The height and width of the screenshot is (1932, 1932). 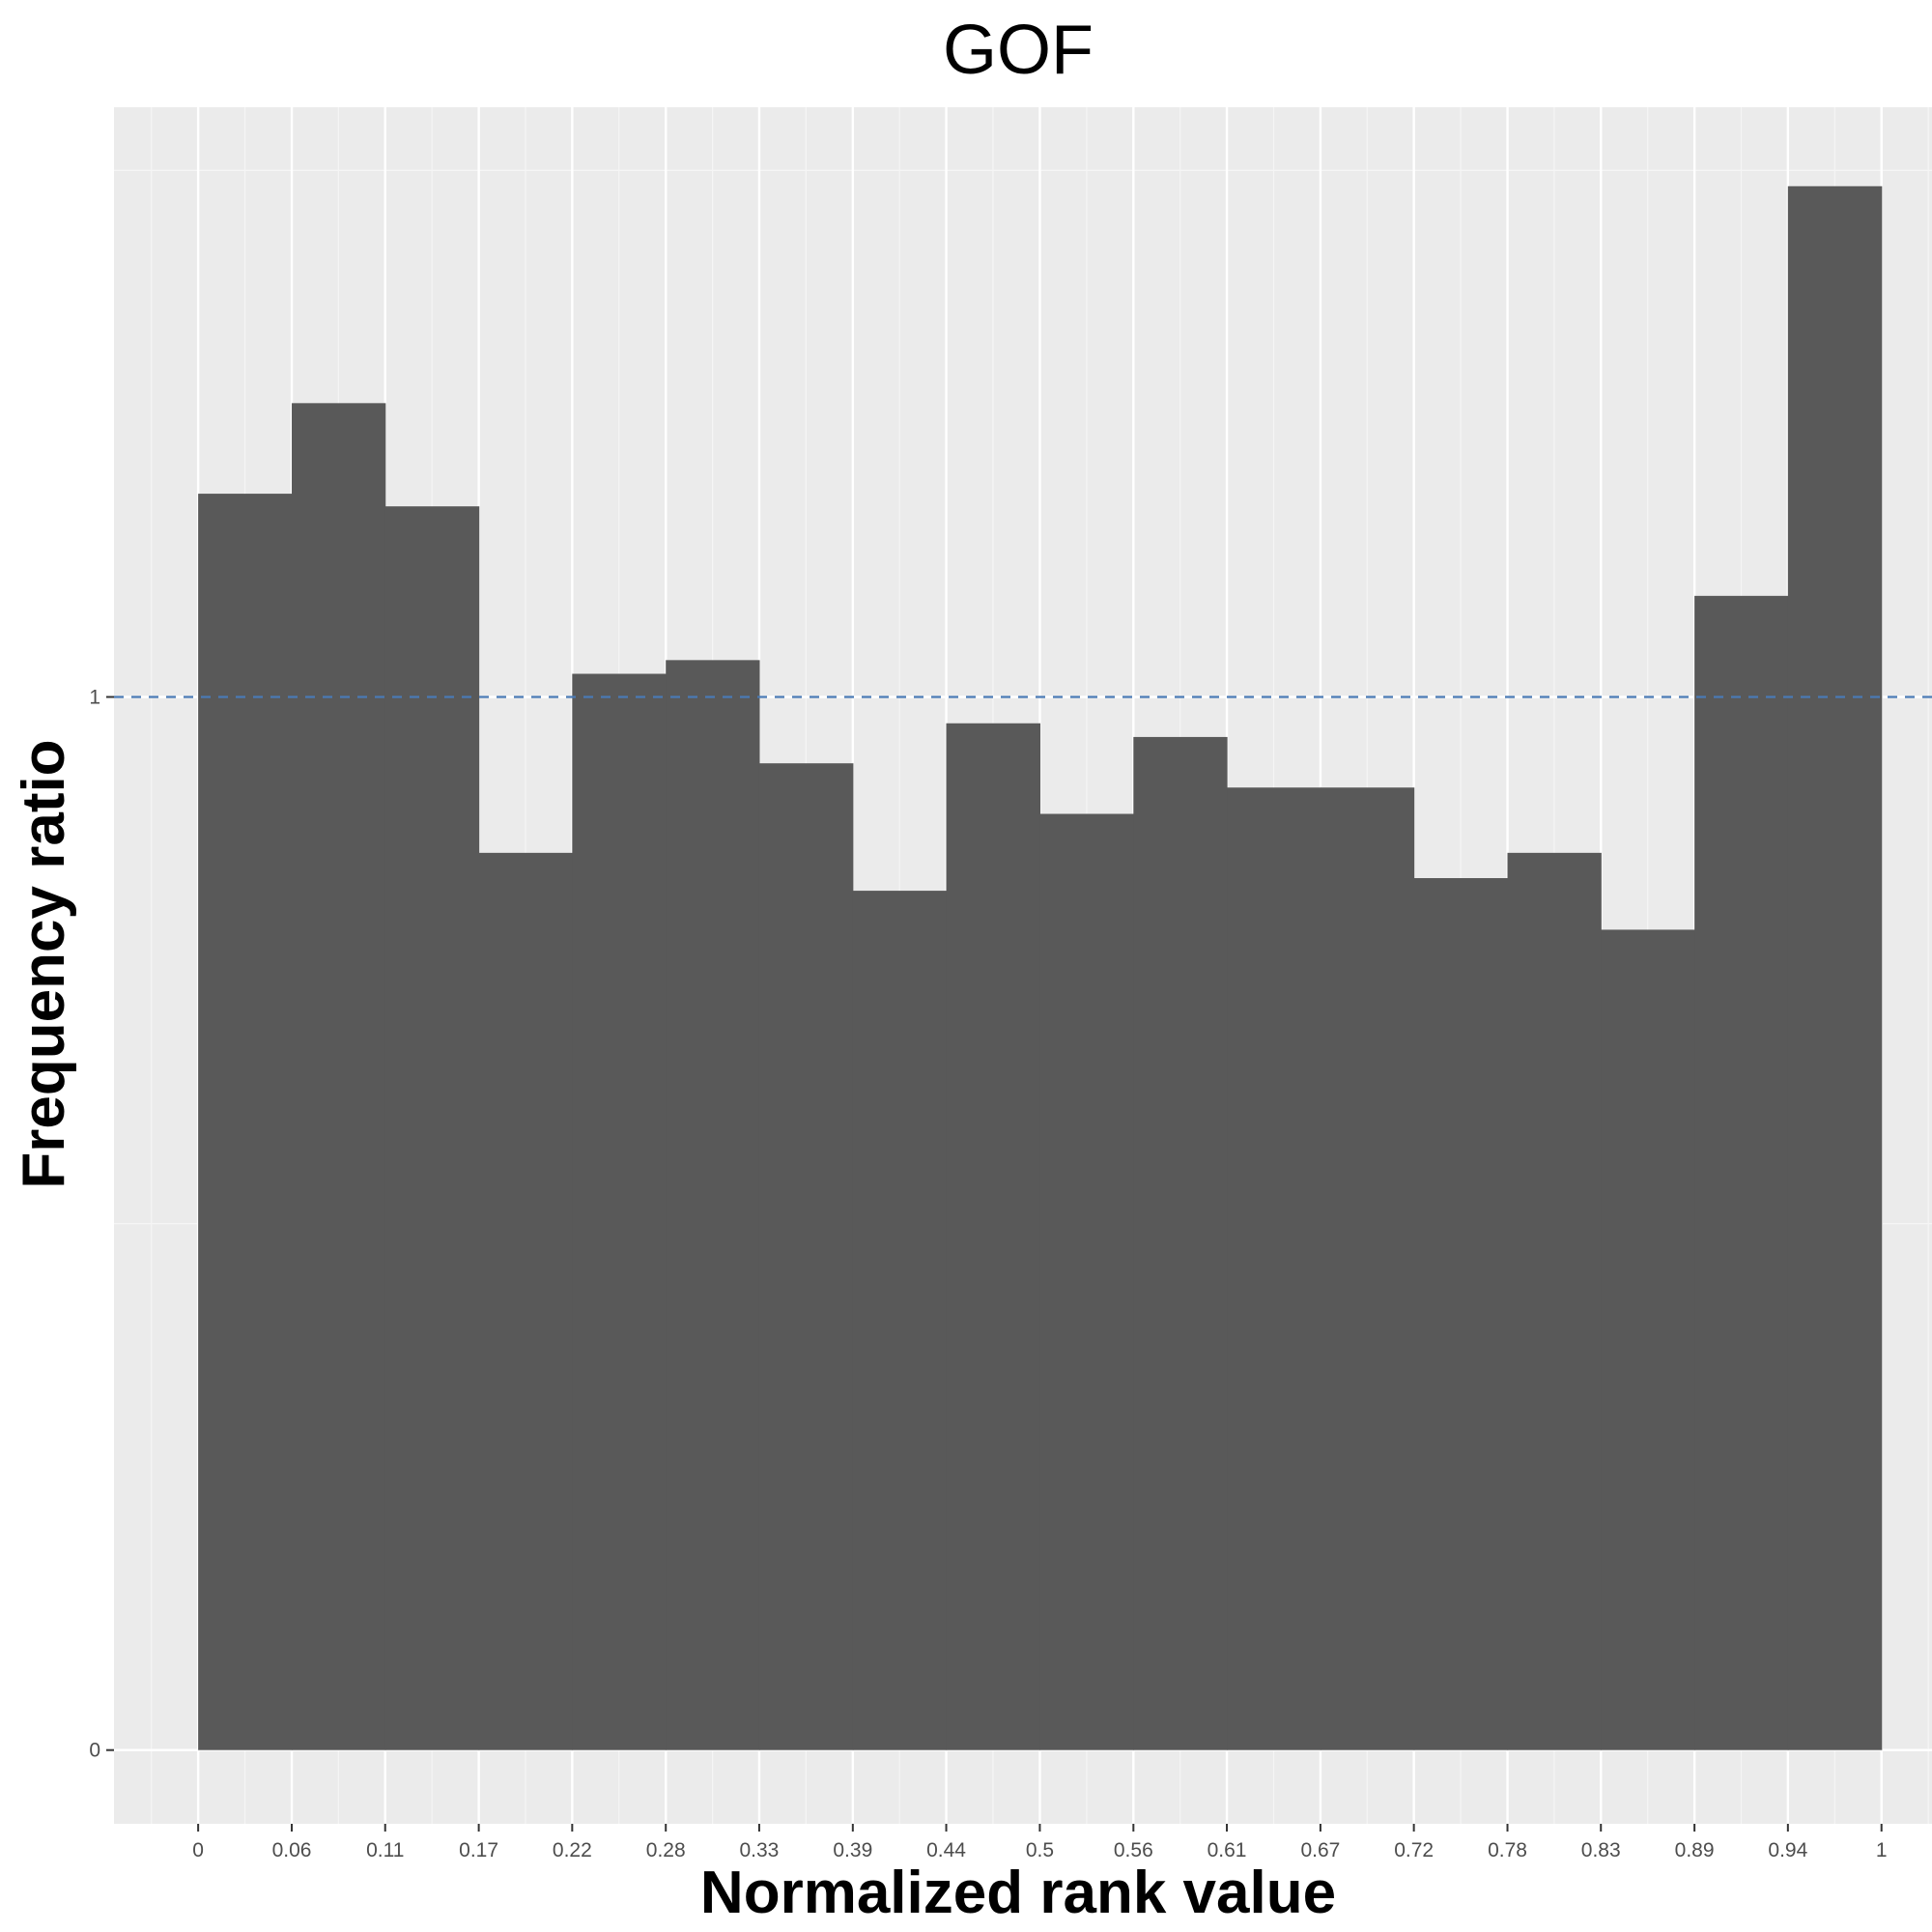 What do you see at coordinates (666, 1850) in the screenshot?
I see `x-tick-label: 0.28` at bounding box center [666, 1850].